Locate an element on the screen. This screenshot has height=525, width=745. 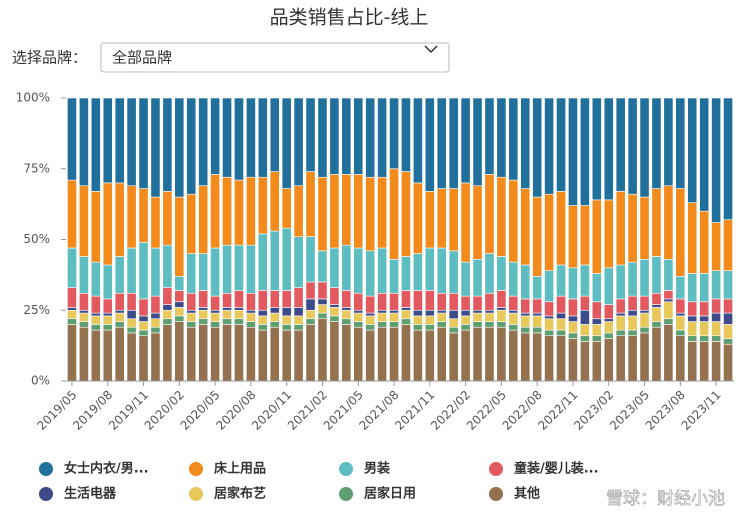
dropdown-value: 全部品牌 is located at coordinates (142, 58).